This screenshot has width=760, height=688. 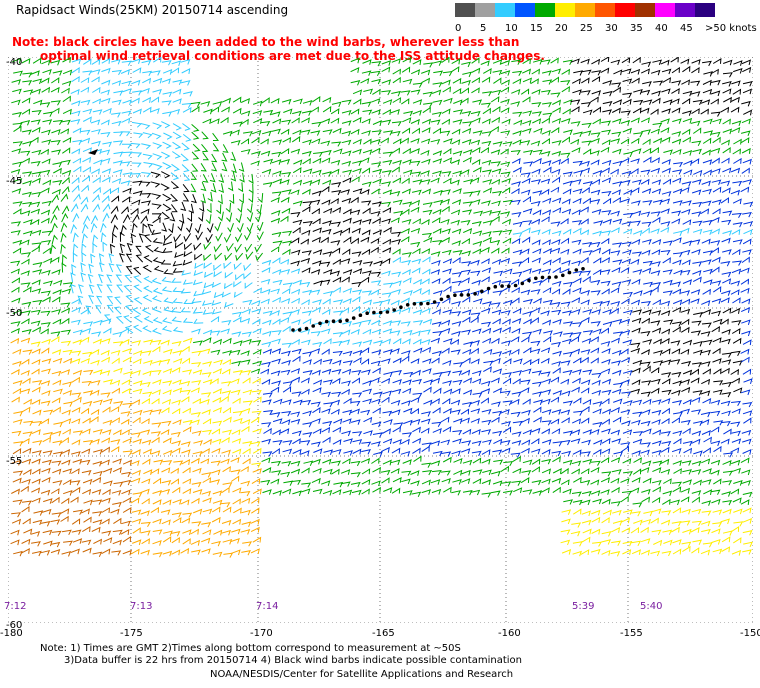 I want to click on map-title: Rapidsact Winds(25KM) 20150714 ascending, so click(x=152, y=10).